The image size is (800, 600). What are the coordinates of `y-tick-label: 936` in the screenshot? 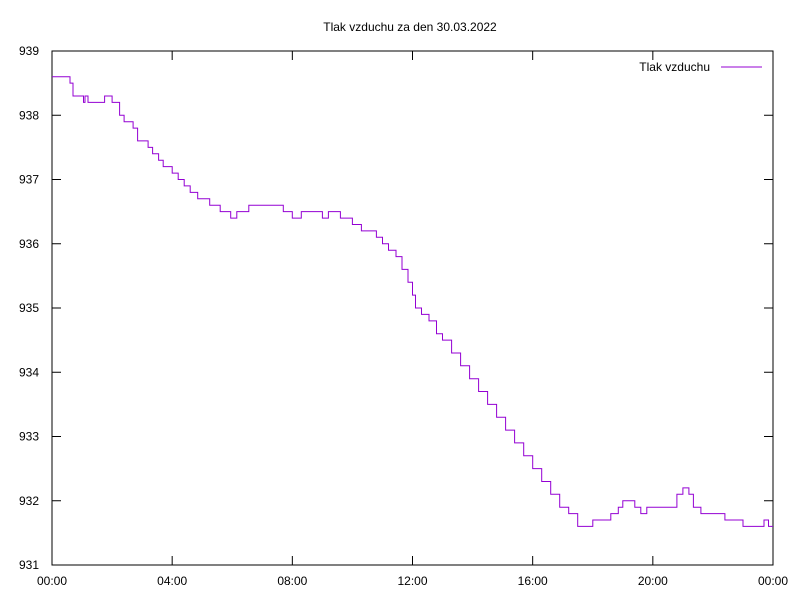 It's located at (29, 244).